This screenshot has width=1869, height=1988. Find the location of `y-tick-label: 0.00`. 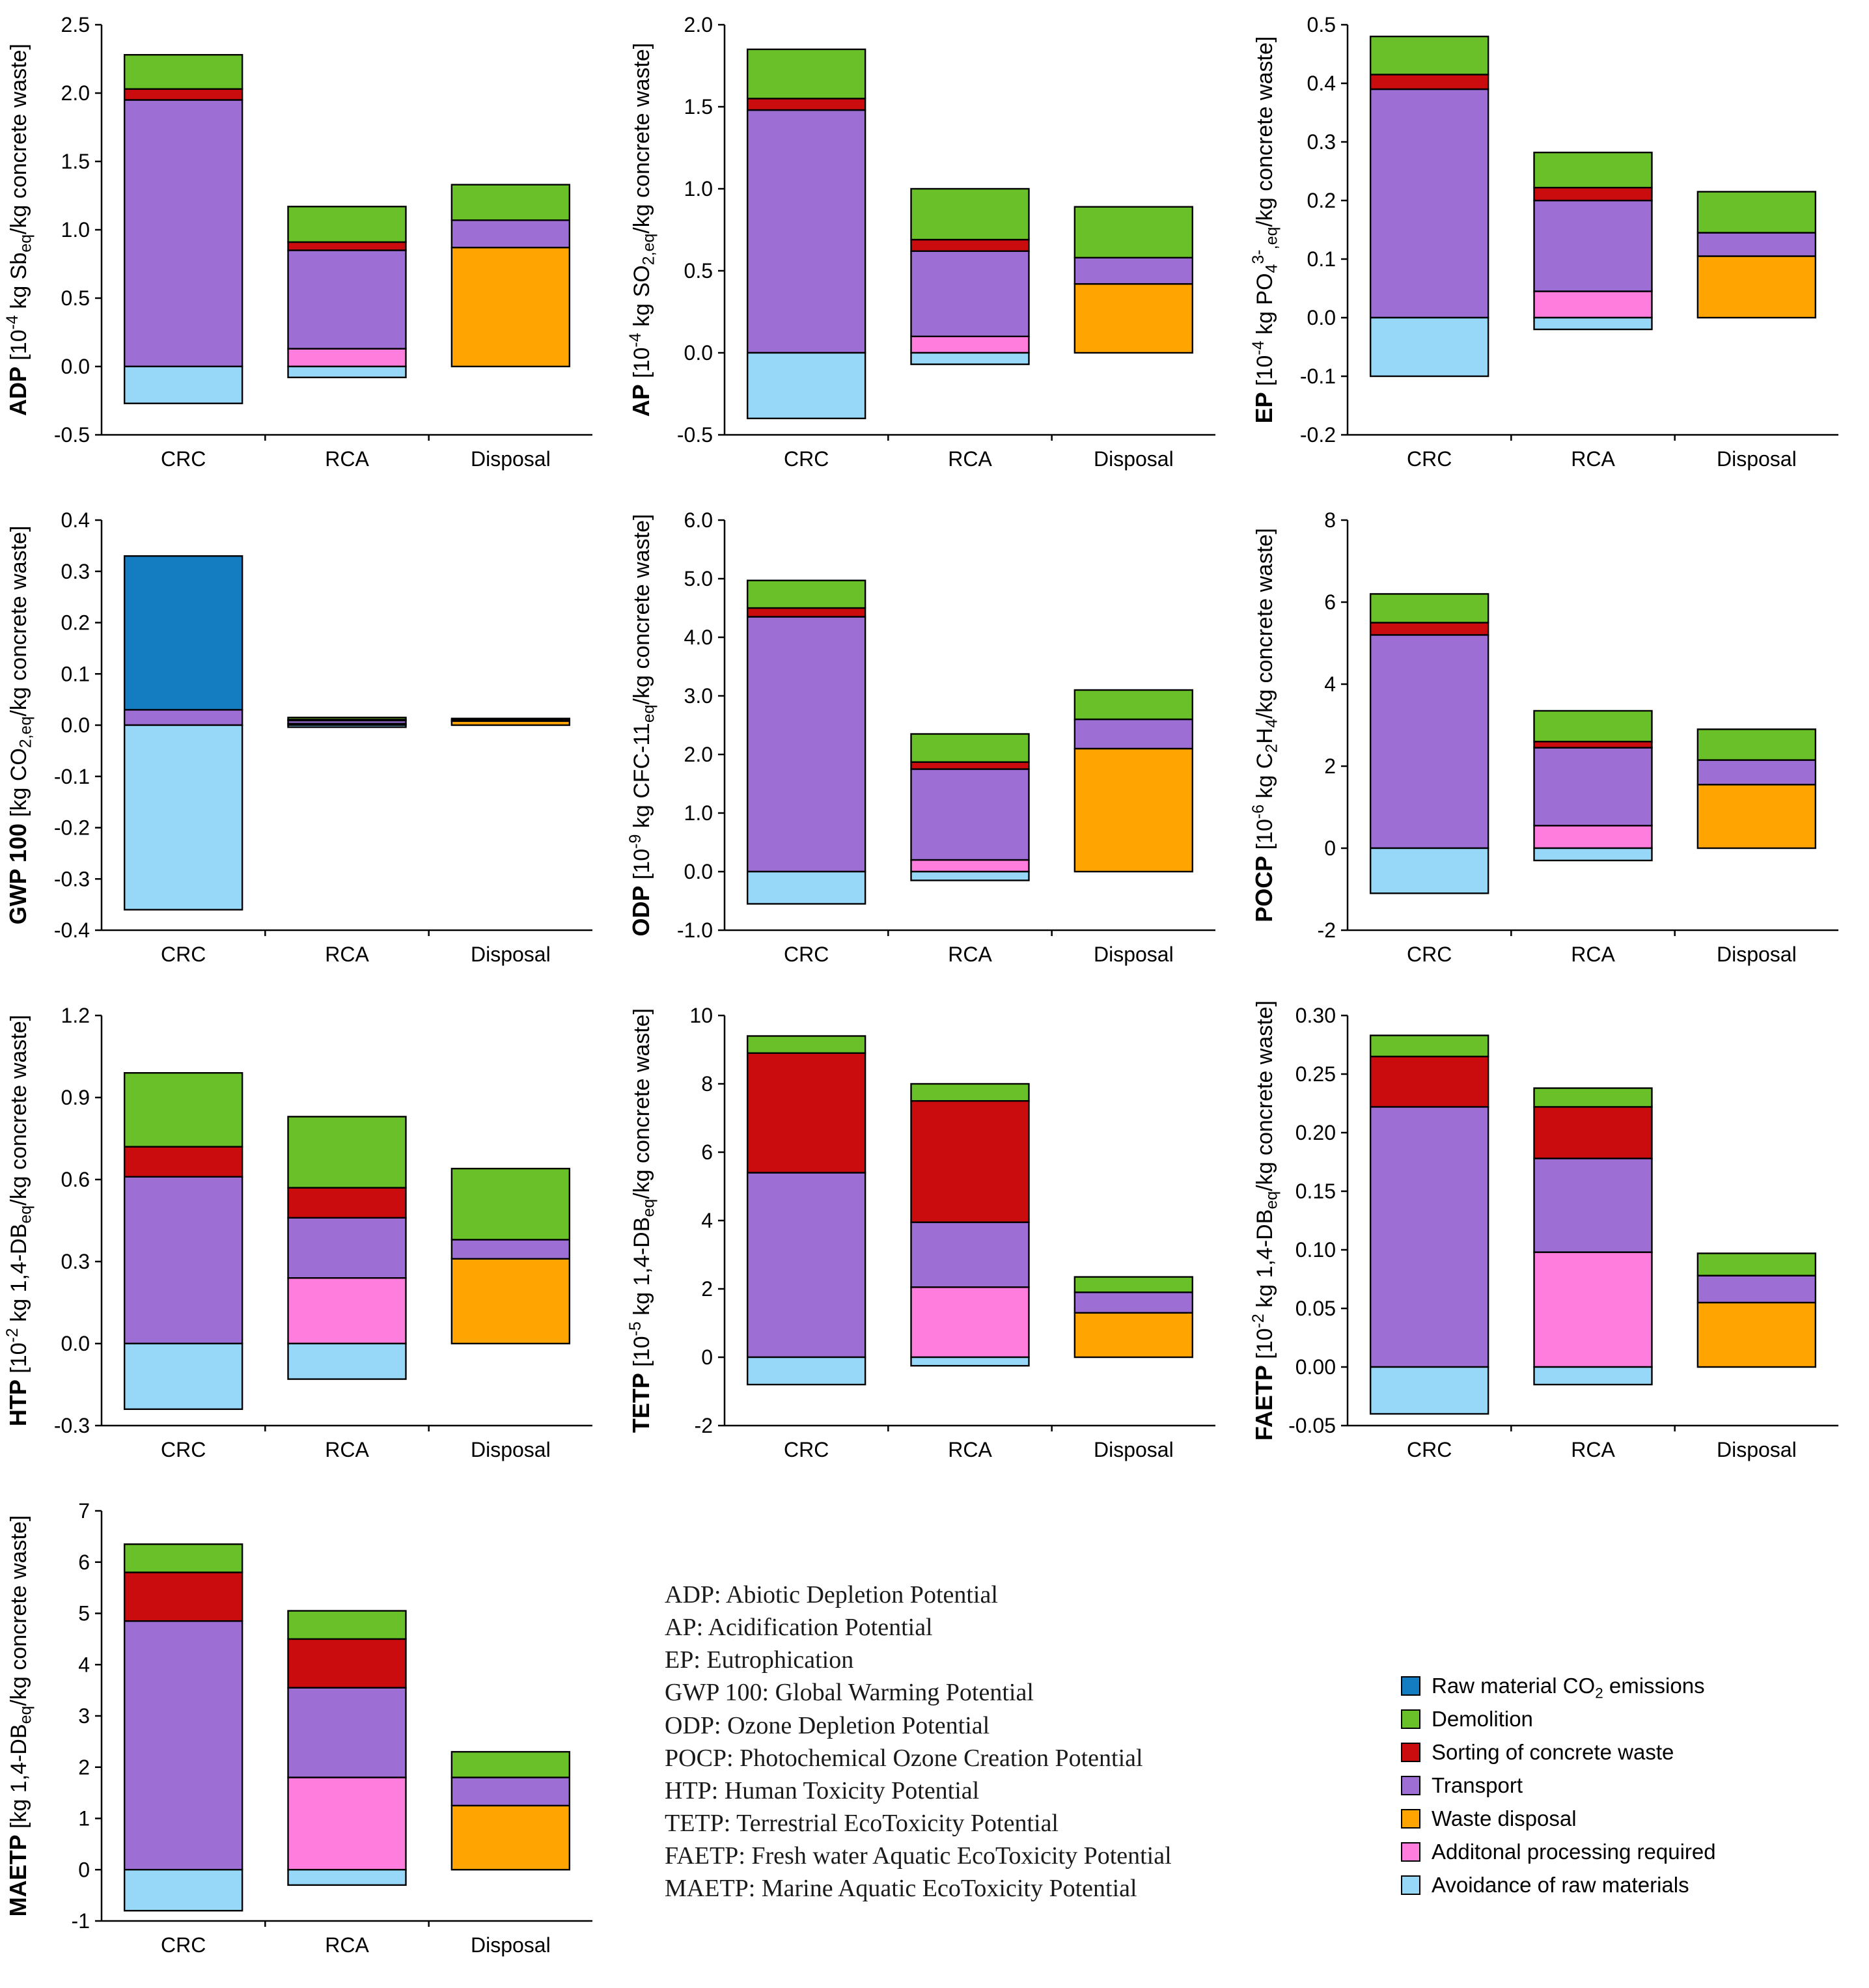

y-tick-label: 0.00 is located at coordinates (1315, 1367).